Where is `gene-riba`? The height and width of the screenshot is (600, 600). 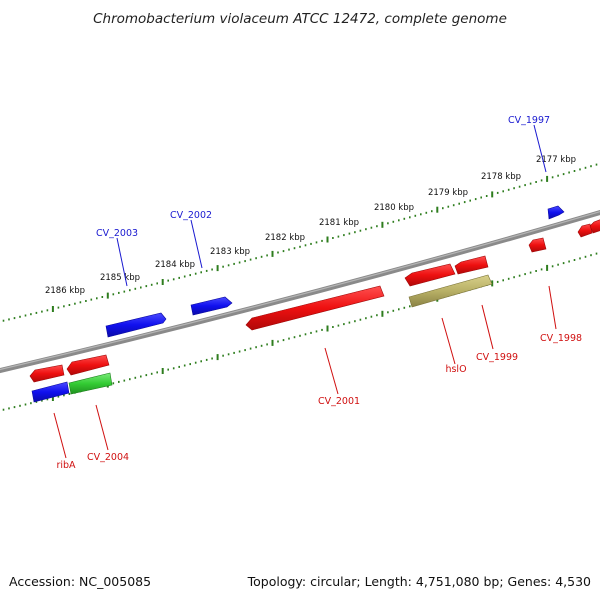
gene-riba is located at coordinates (50, 392).